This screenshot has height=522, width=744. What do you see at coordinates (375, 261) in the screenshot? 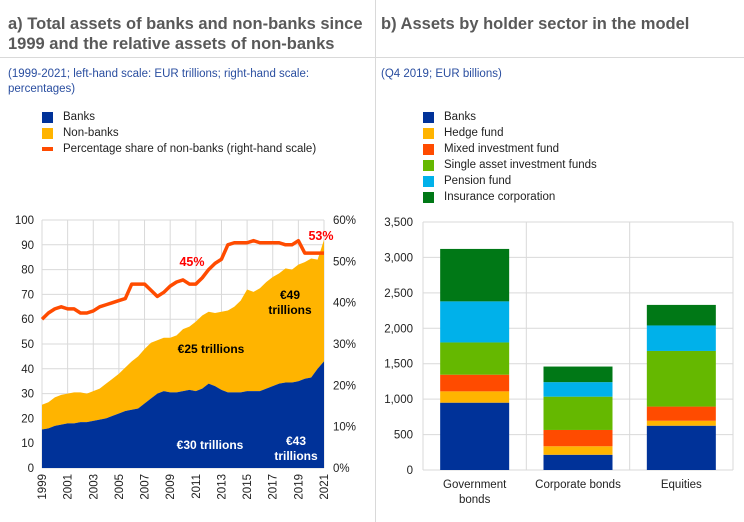
I see `panel-divider-vertical` at bounding box center [375, 261].